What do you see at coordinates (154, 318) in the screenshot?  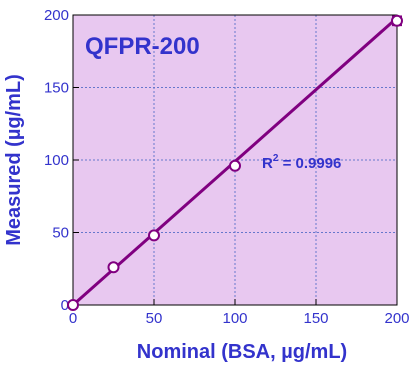 I see `x-tick-label: 50` at bounding box center [154, 318].